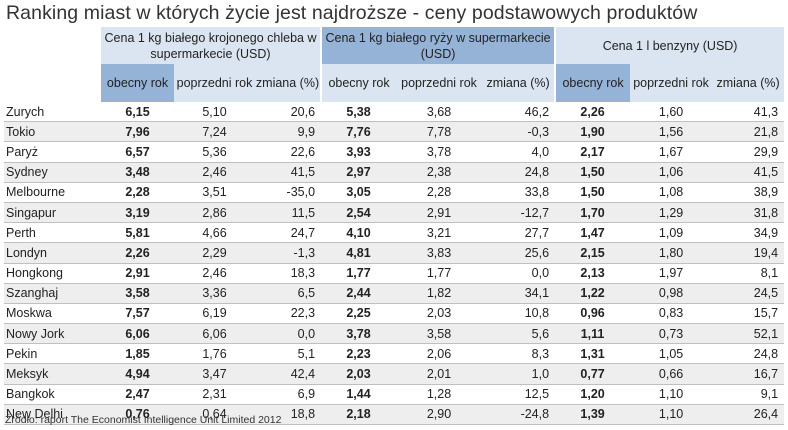 The width and height of the screenshot is (788, 430). What do you see at coordinates (439, 172) in the screenshot?
I see `rice-previous: 2,38` at bounding box center [439, 172].